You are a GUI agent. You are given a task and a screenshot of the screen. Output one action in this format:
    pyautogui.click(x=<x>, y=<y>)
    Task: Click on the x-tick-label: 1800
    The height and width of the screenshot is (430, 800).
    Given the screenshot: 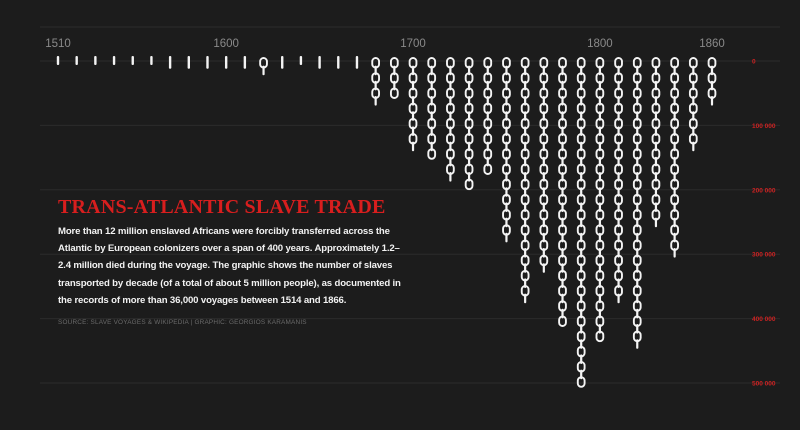 What is the action you would take?
    pyautogui.click(x=600, y=44)
    